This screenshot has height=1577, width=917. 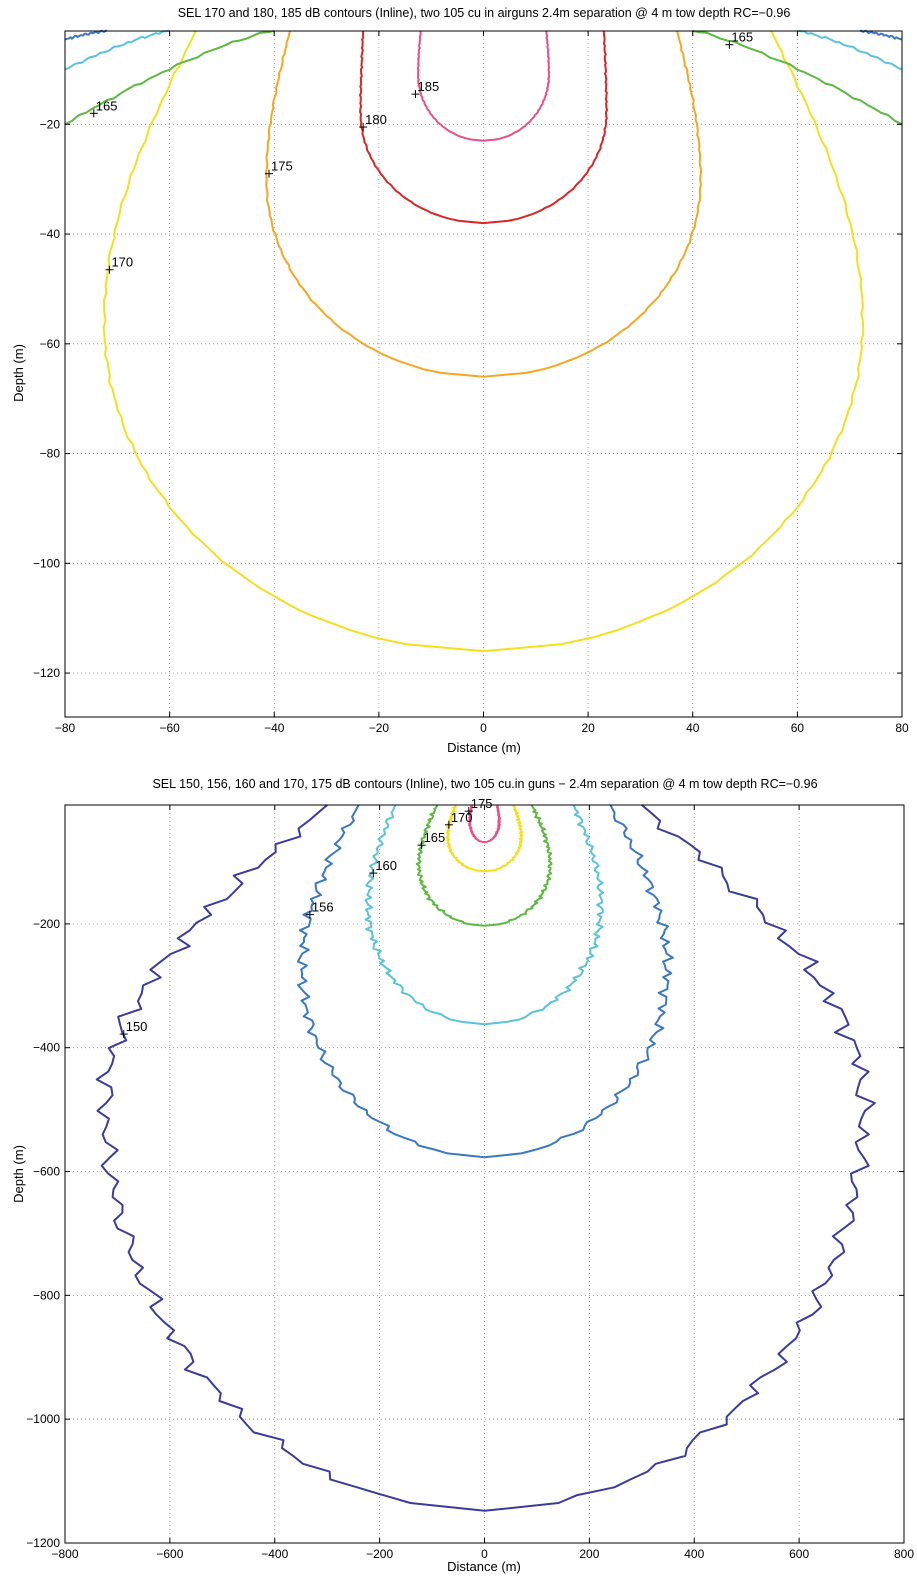 What do you see at coordinates (46, 1172) in the screenshot?
I see `y-tick-label: −600` at bounding box center [46, 1172].